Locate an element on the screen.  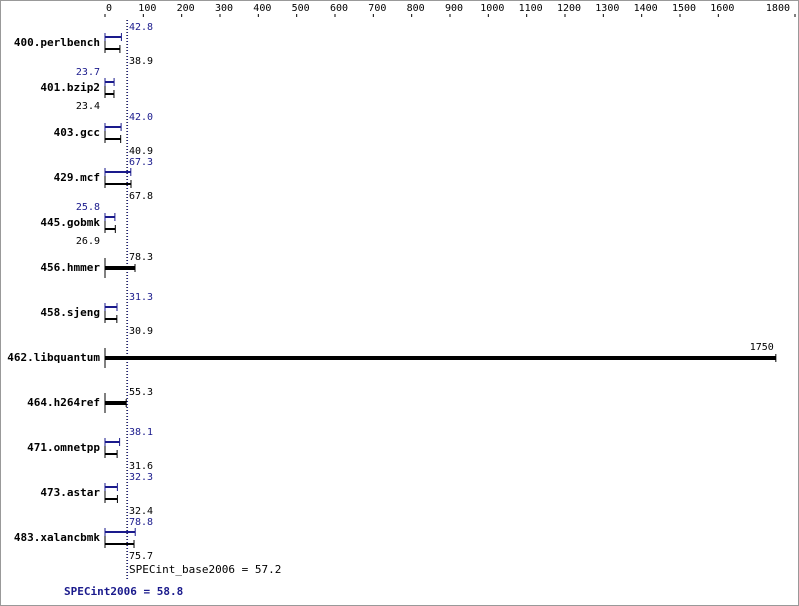
category-label: 483.xalancbmk is located at coordinates (57, 537).